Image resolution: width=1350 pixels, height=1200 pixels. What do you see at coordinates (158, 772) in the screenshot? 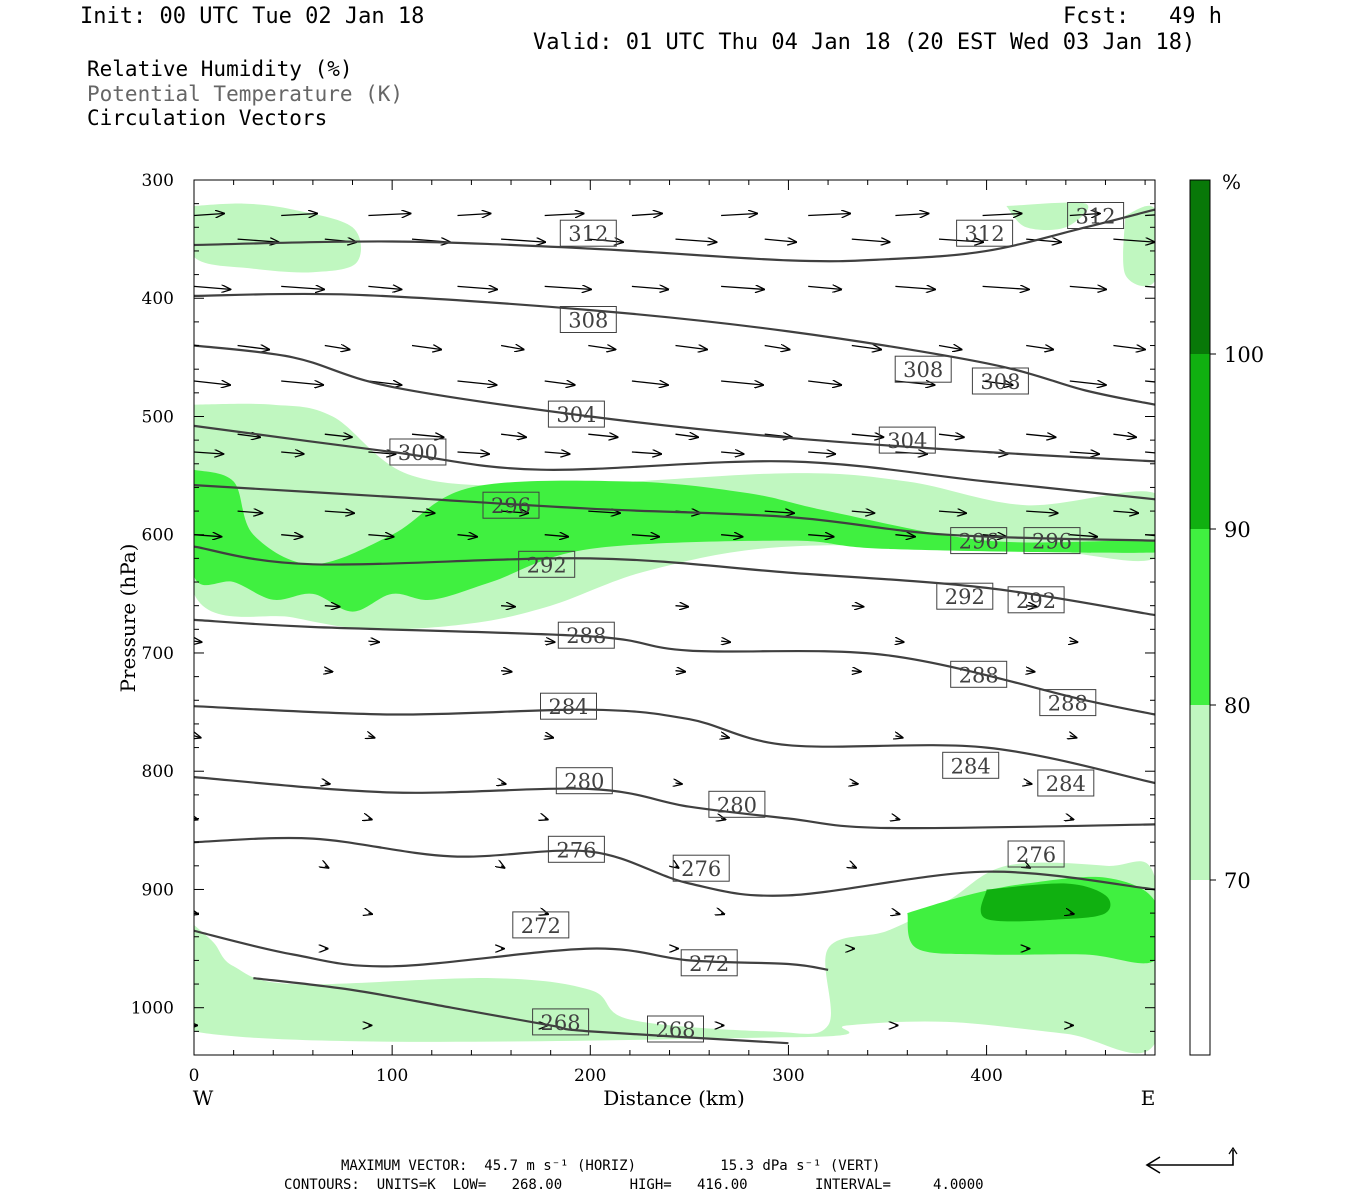
I see `y-tick-label: 800` at bounding box center [158, 772].